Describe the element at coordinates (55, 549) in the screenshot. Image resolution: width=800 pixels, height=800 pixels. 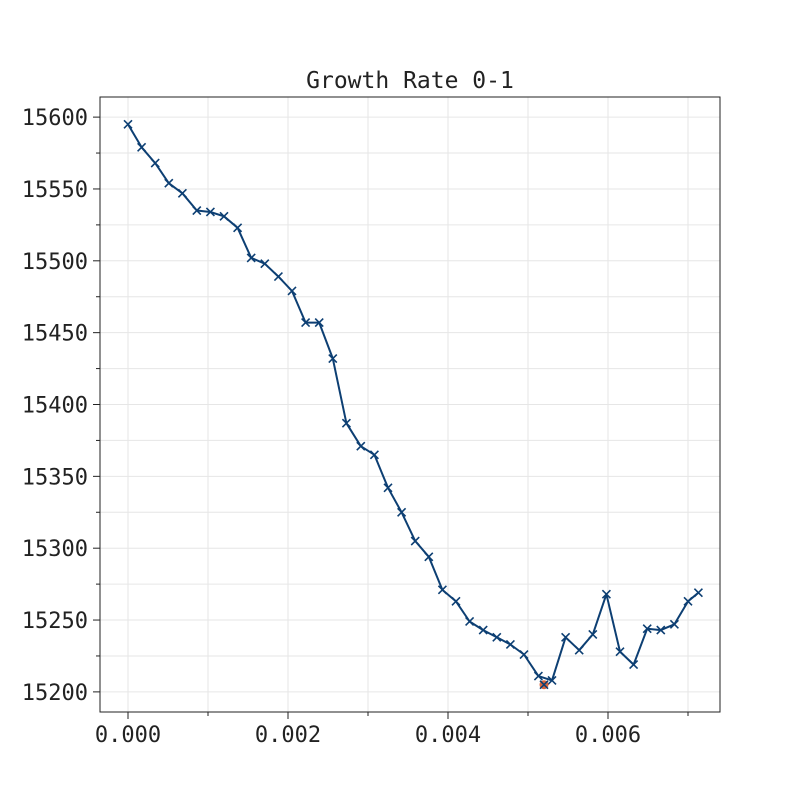
I see `y-tick-label: 15300` at that location.